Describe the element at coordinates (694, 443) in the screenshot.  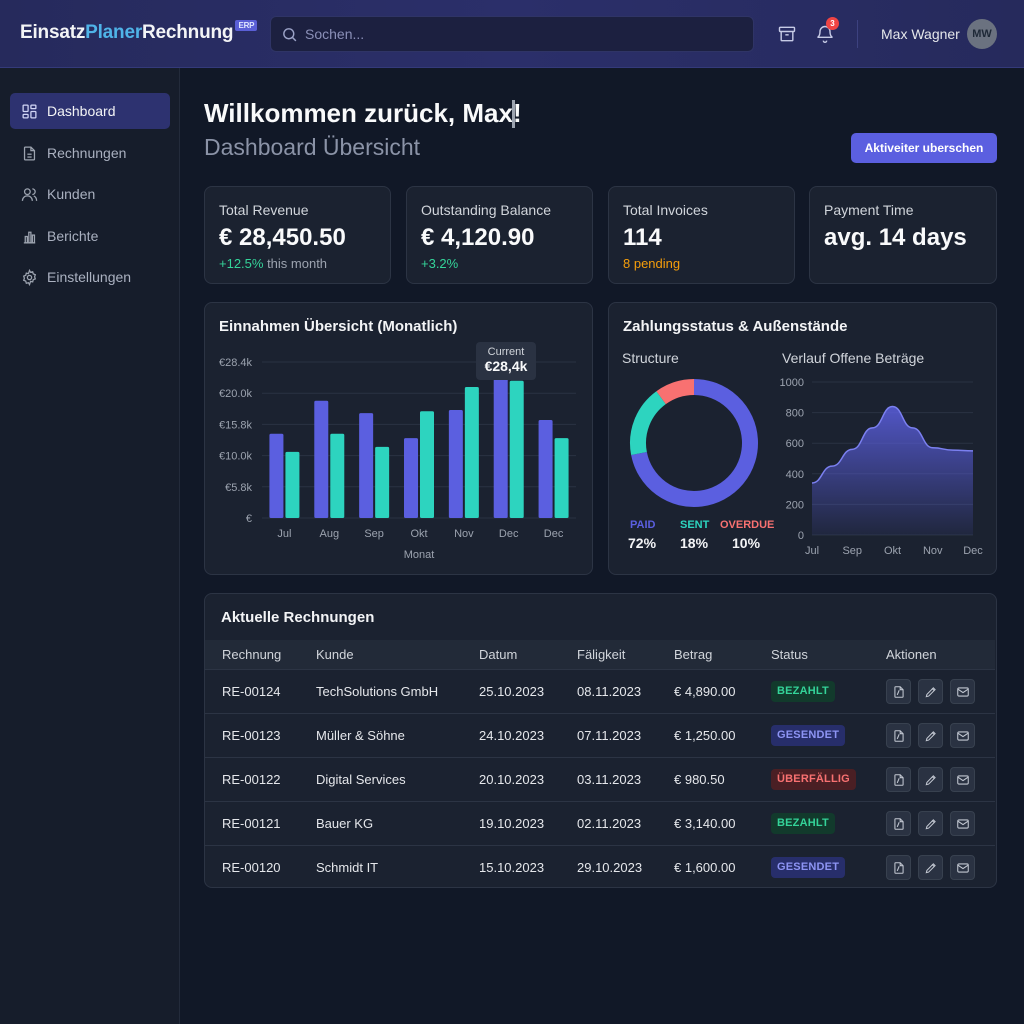
I see `donut-slice-paid` at that location.